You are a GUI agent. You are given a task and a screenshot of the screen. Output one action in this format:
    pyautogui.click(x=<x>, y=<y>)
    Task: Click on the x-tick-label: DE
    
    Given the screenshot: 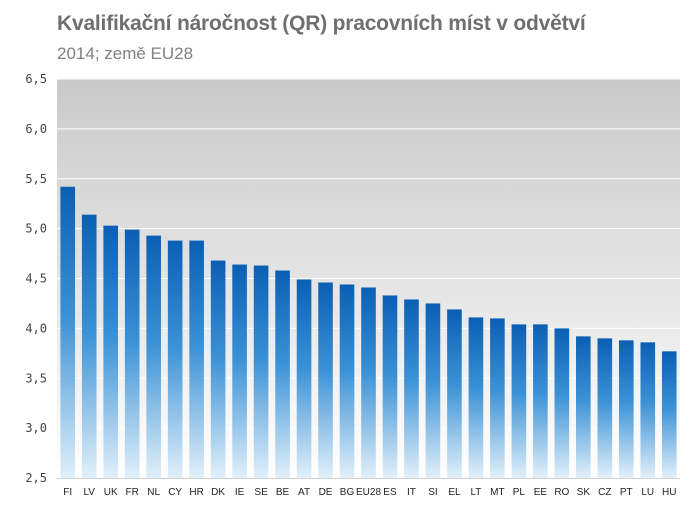 What is the action you would take?
    pyautogui.click(x=326, y=492)
    